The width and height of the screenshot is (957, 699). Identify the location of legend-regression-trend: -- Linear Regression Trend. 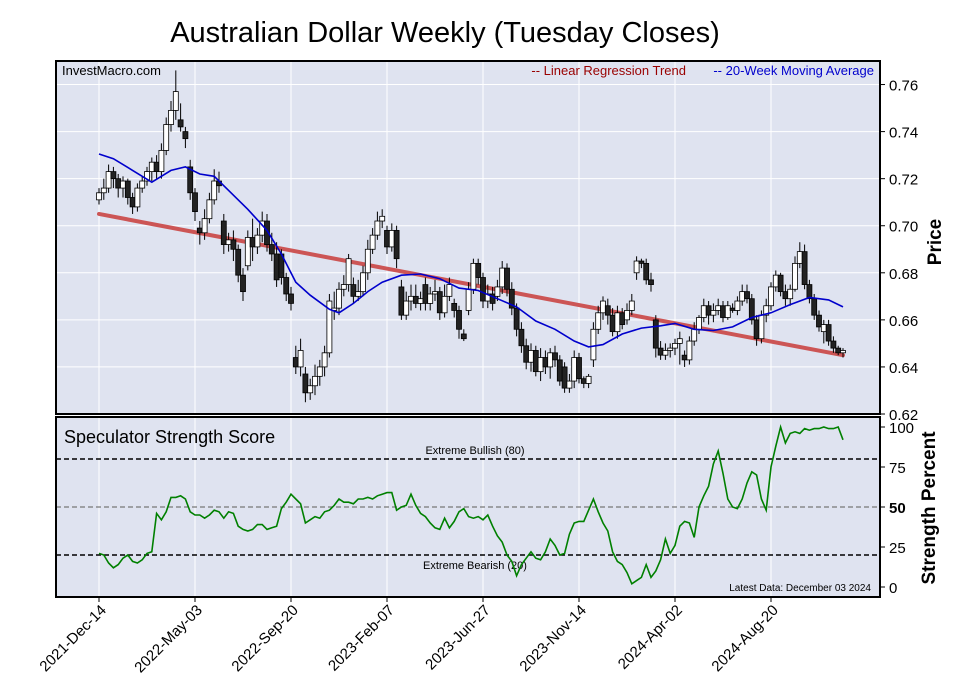
(608, 70).